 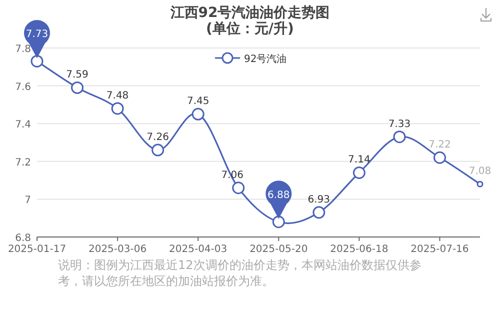 What do you see at coordinates (117, 249) in the screenshot?
I see `x-tick-label: 2025-03-06` at bounding box center [117, 249].